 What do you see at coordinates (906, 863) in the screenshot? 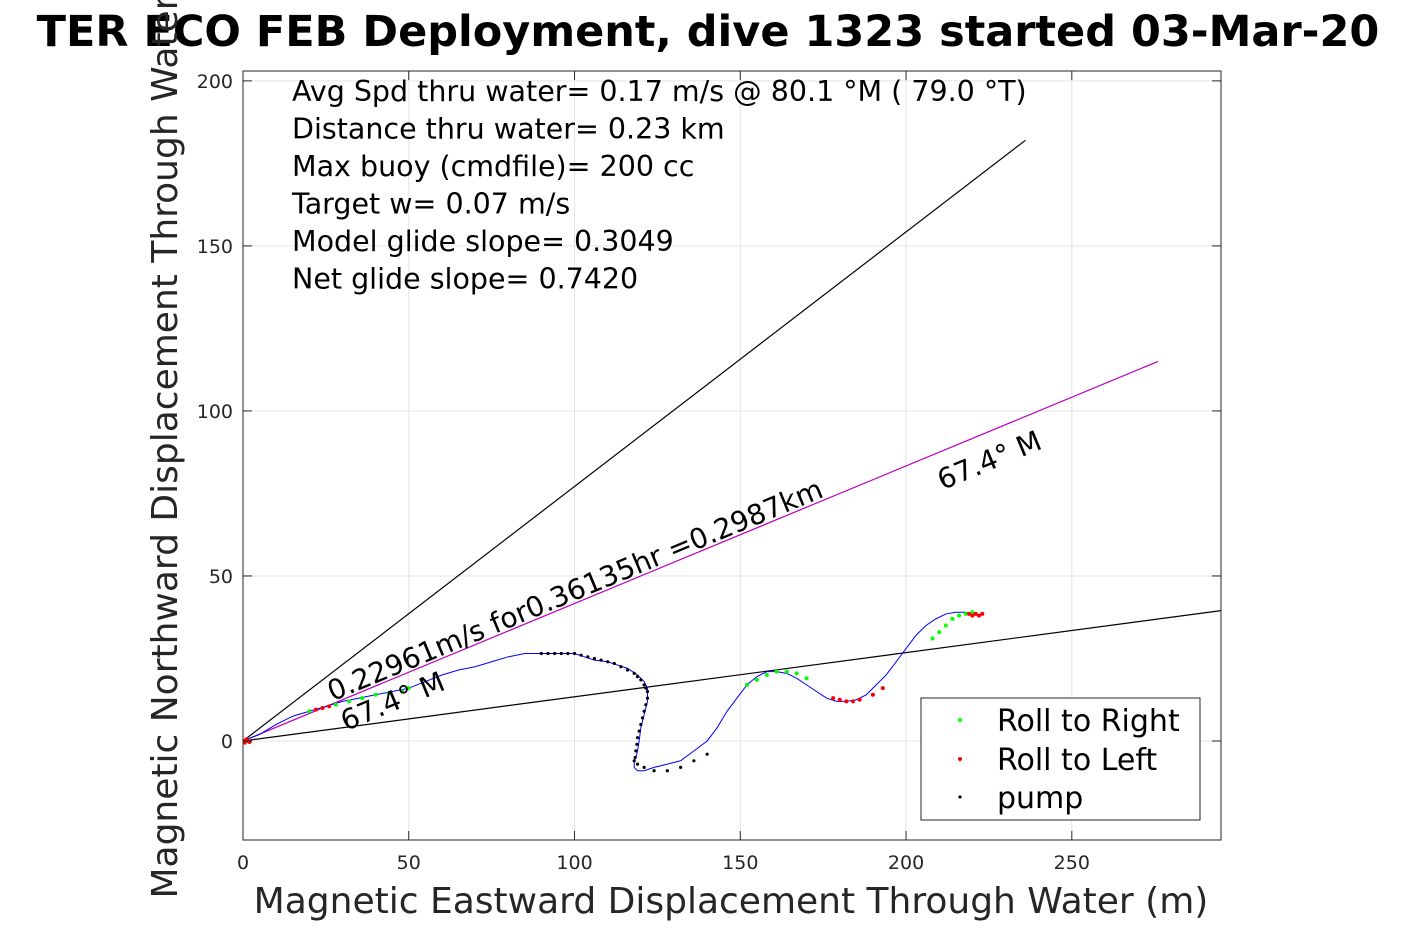
I see `x-tick-label: 200` at bounding box center [906, 863].